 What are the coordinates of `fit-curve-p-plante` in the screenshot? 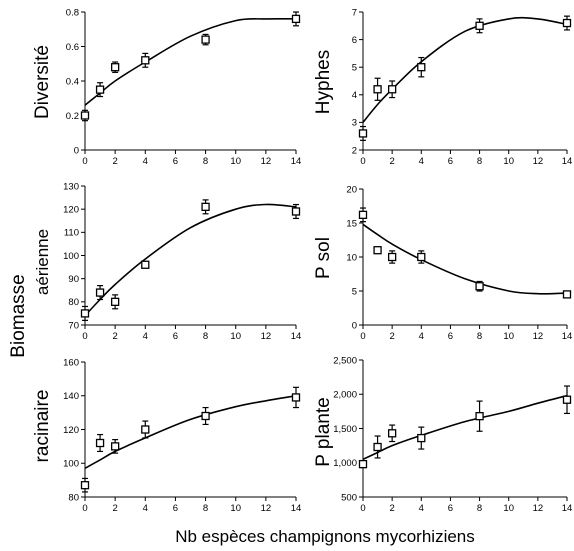 It's located at (465, 427).